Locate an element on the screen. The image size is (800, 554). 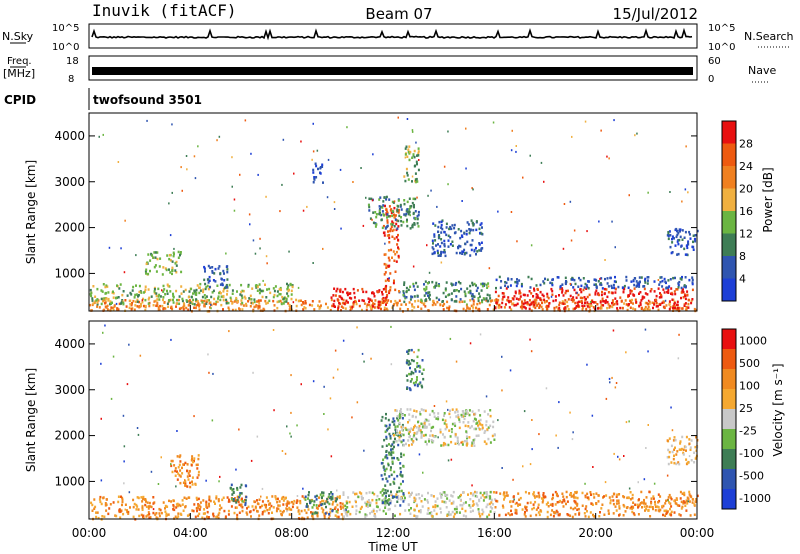
colorbar-segment is located at coordinates (729, 244).